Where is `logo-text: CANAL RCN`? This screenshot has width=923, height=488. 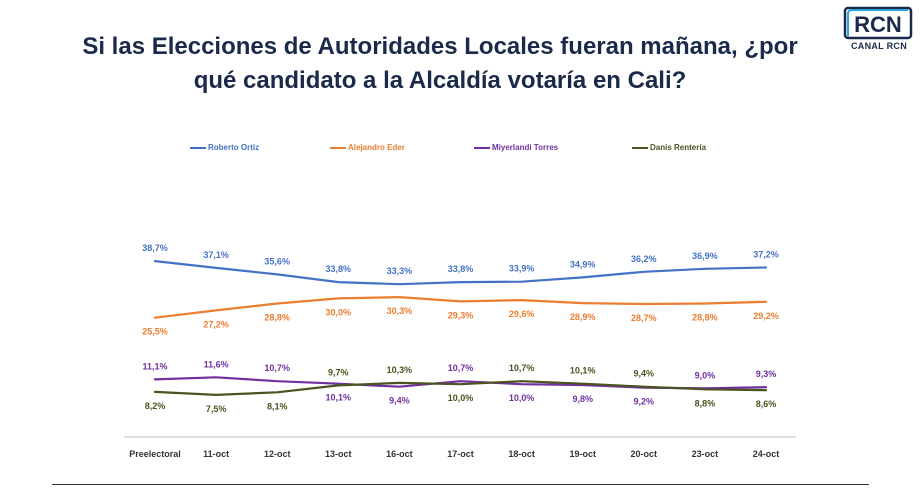
logo-text: CANAL RCN is located at coordinates (879, 46).